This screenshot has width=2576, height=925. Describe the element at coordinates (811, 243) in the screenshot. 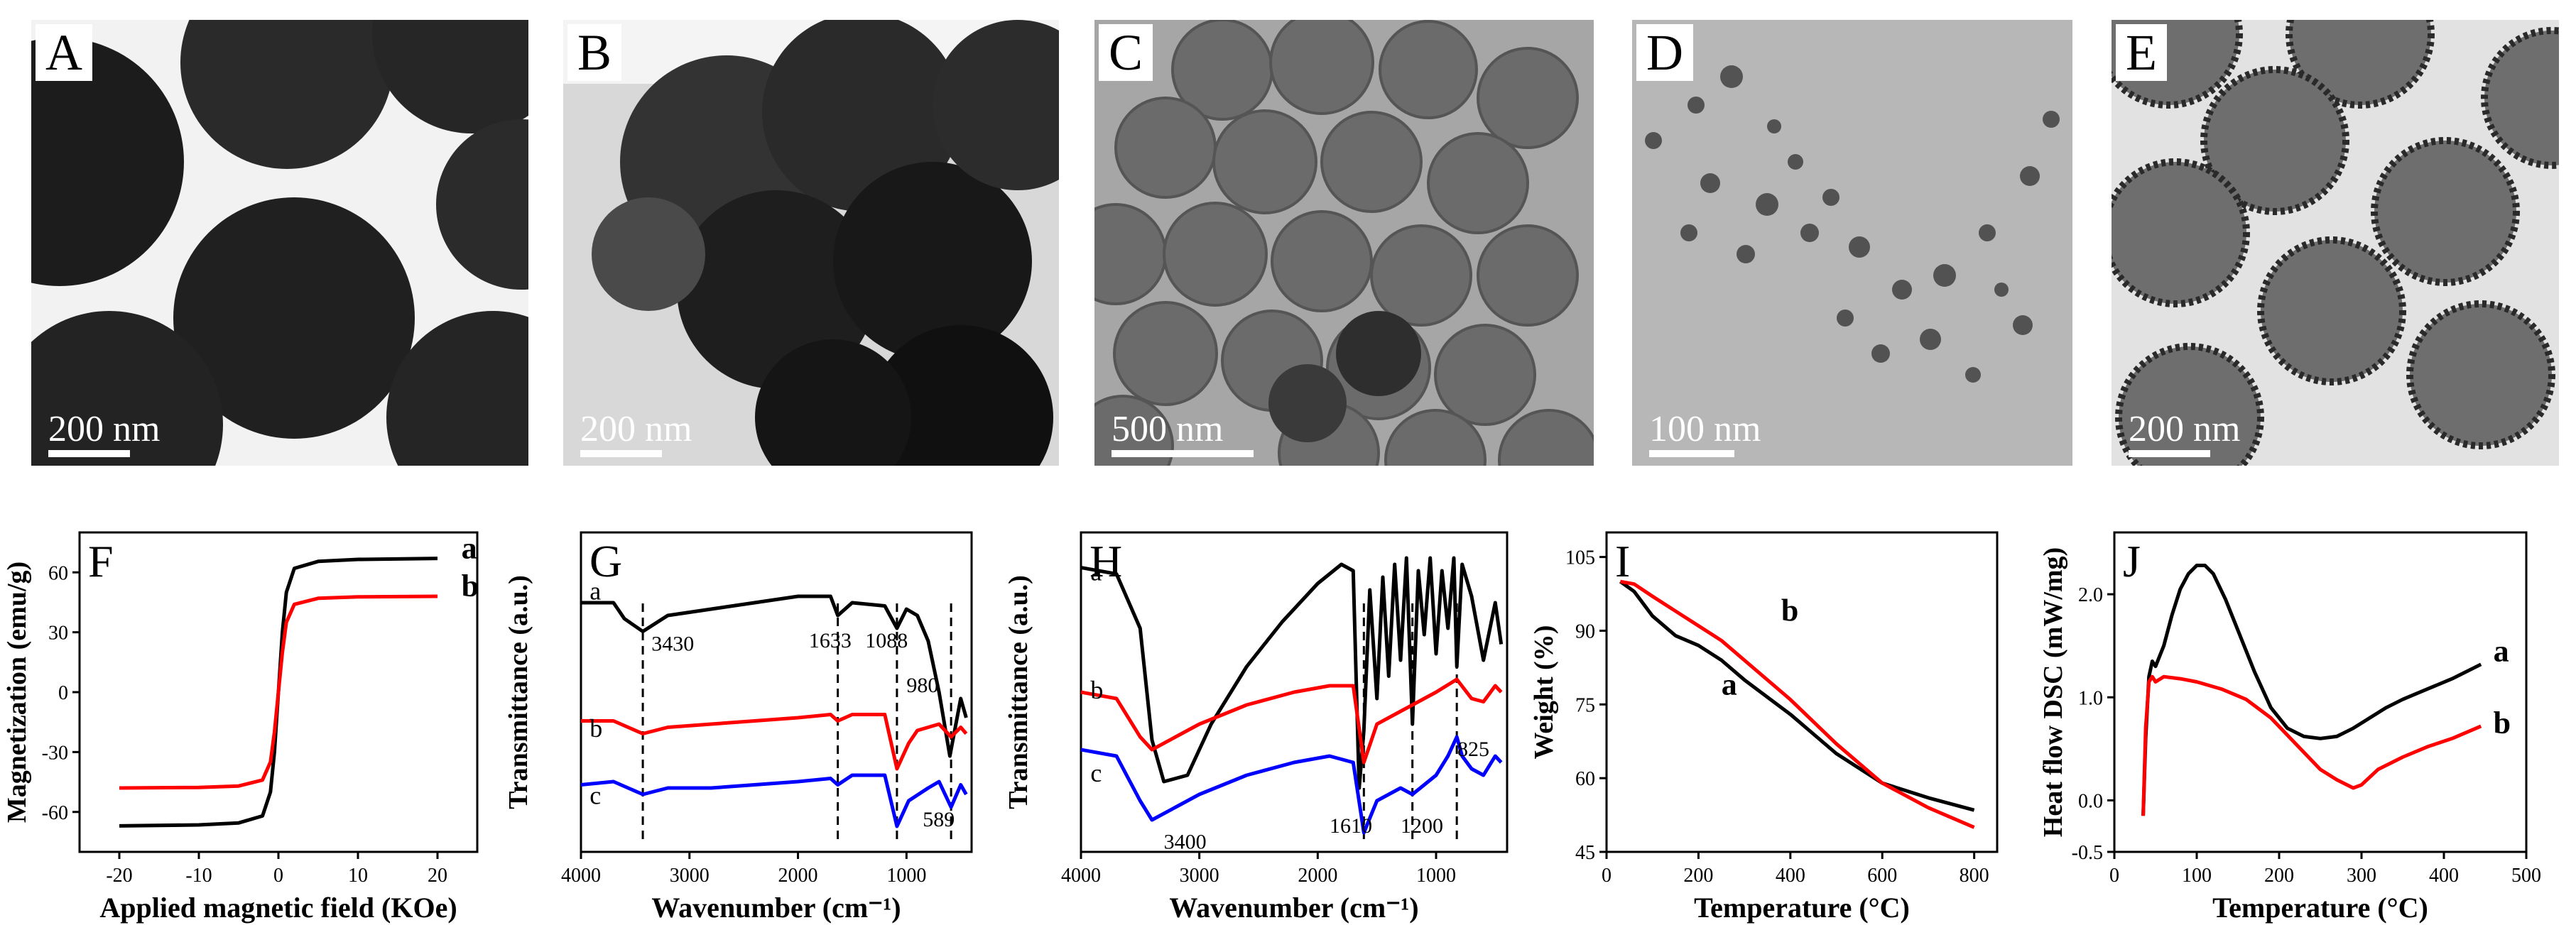

I see `tem-image-b` at that location.